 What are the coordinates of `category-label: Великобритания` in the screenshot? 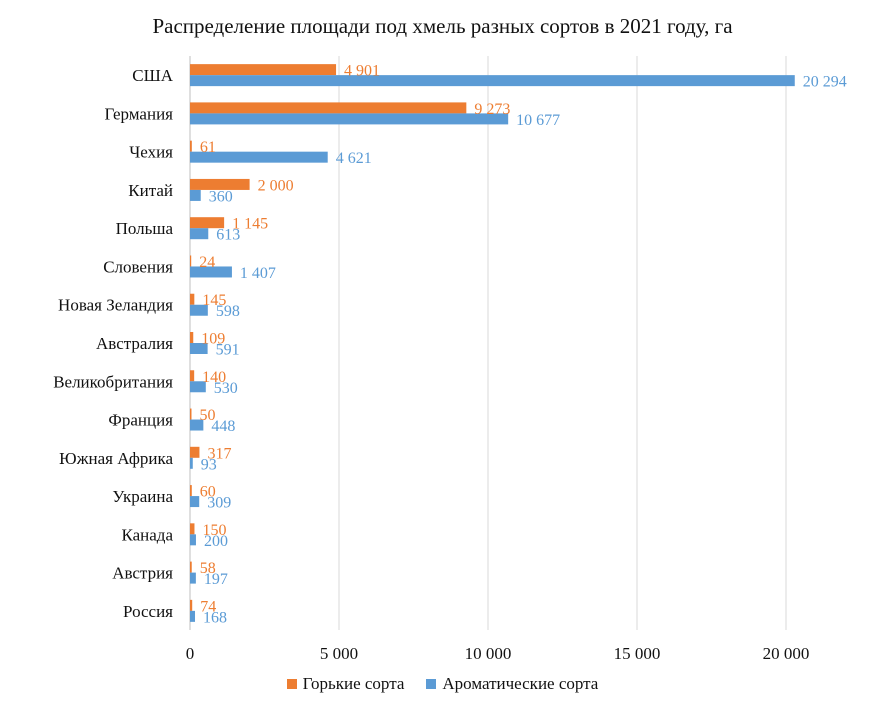 It's located at (113, 381).